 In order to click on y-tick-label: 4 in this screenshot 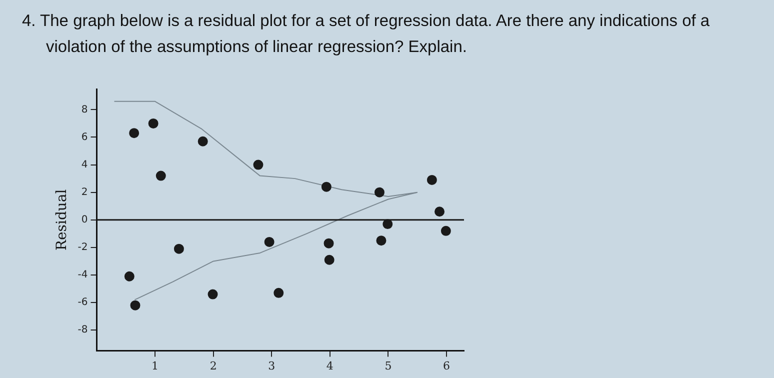, I will do `click(84, 164)`.